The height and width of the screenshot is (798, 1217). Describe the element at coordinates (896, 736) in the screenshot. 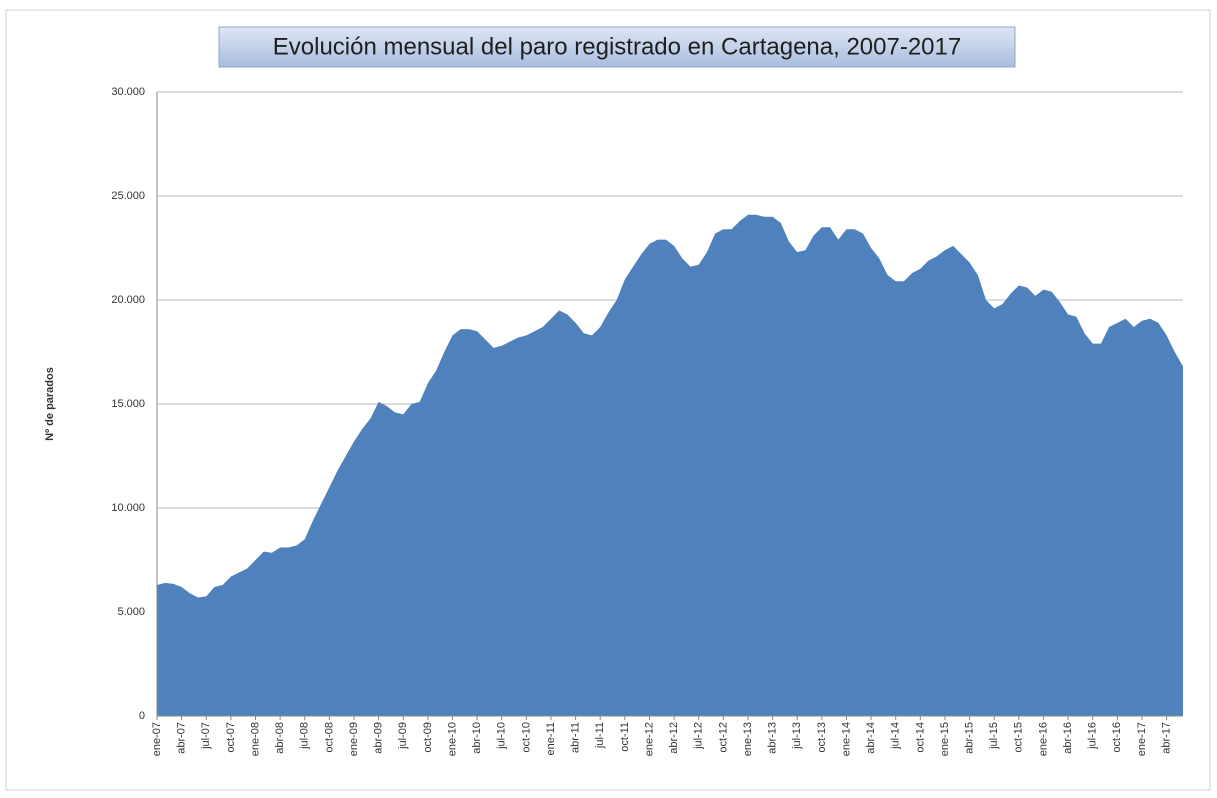

I see `x-tick-label: jul-14` at that location.